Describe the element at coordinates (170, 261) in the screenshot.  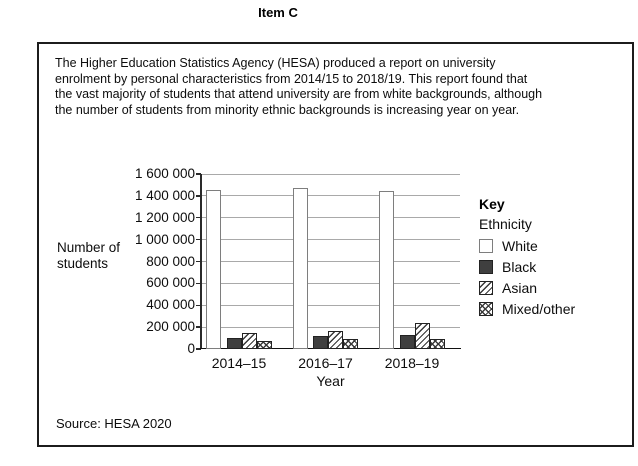
I see `y-tick-label: 800 000` at that location.